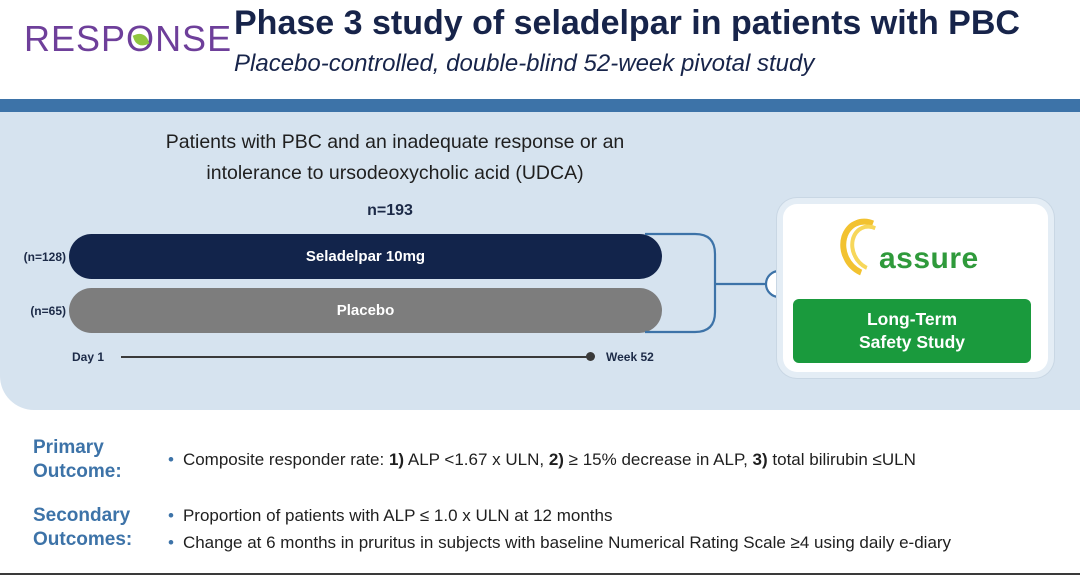 This screenshot has width=1080, height=577. I want to click on primary-text-3: ≥ 15% decrease in ALP,, so click(658, 459).